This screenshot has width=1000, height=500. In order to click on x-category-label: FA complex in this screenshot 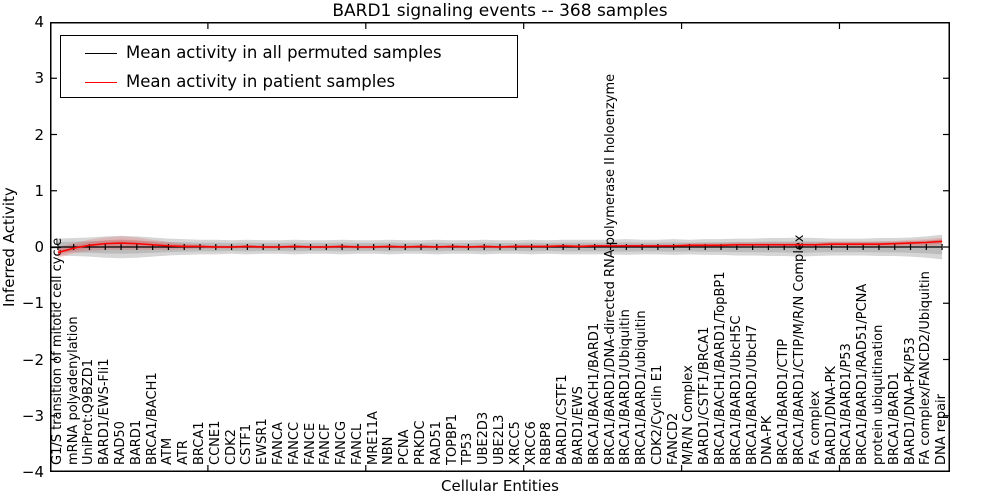, I will do `click(815, 427)`.